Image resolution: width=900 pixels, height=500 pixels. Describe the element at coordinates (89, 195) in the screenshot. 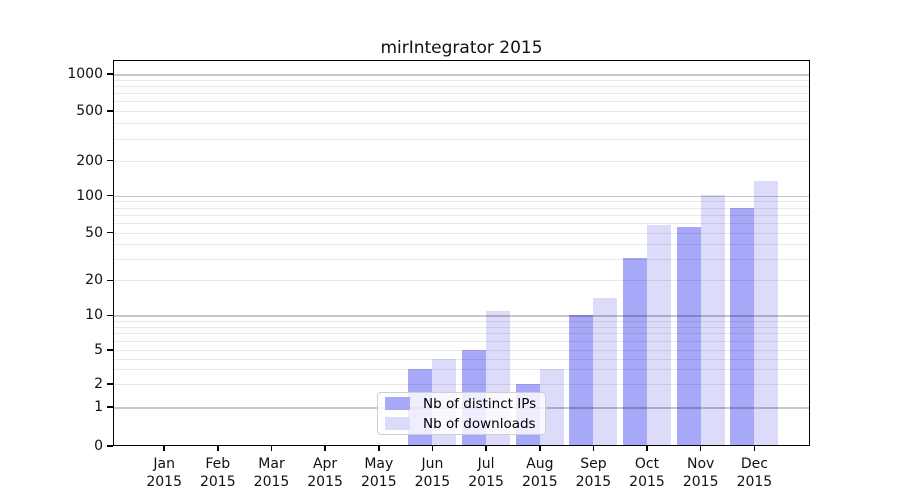

I see `y-tick-label-100: 100` at that location.